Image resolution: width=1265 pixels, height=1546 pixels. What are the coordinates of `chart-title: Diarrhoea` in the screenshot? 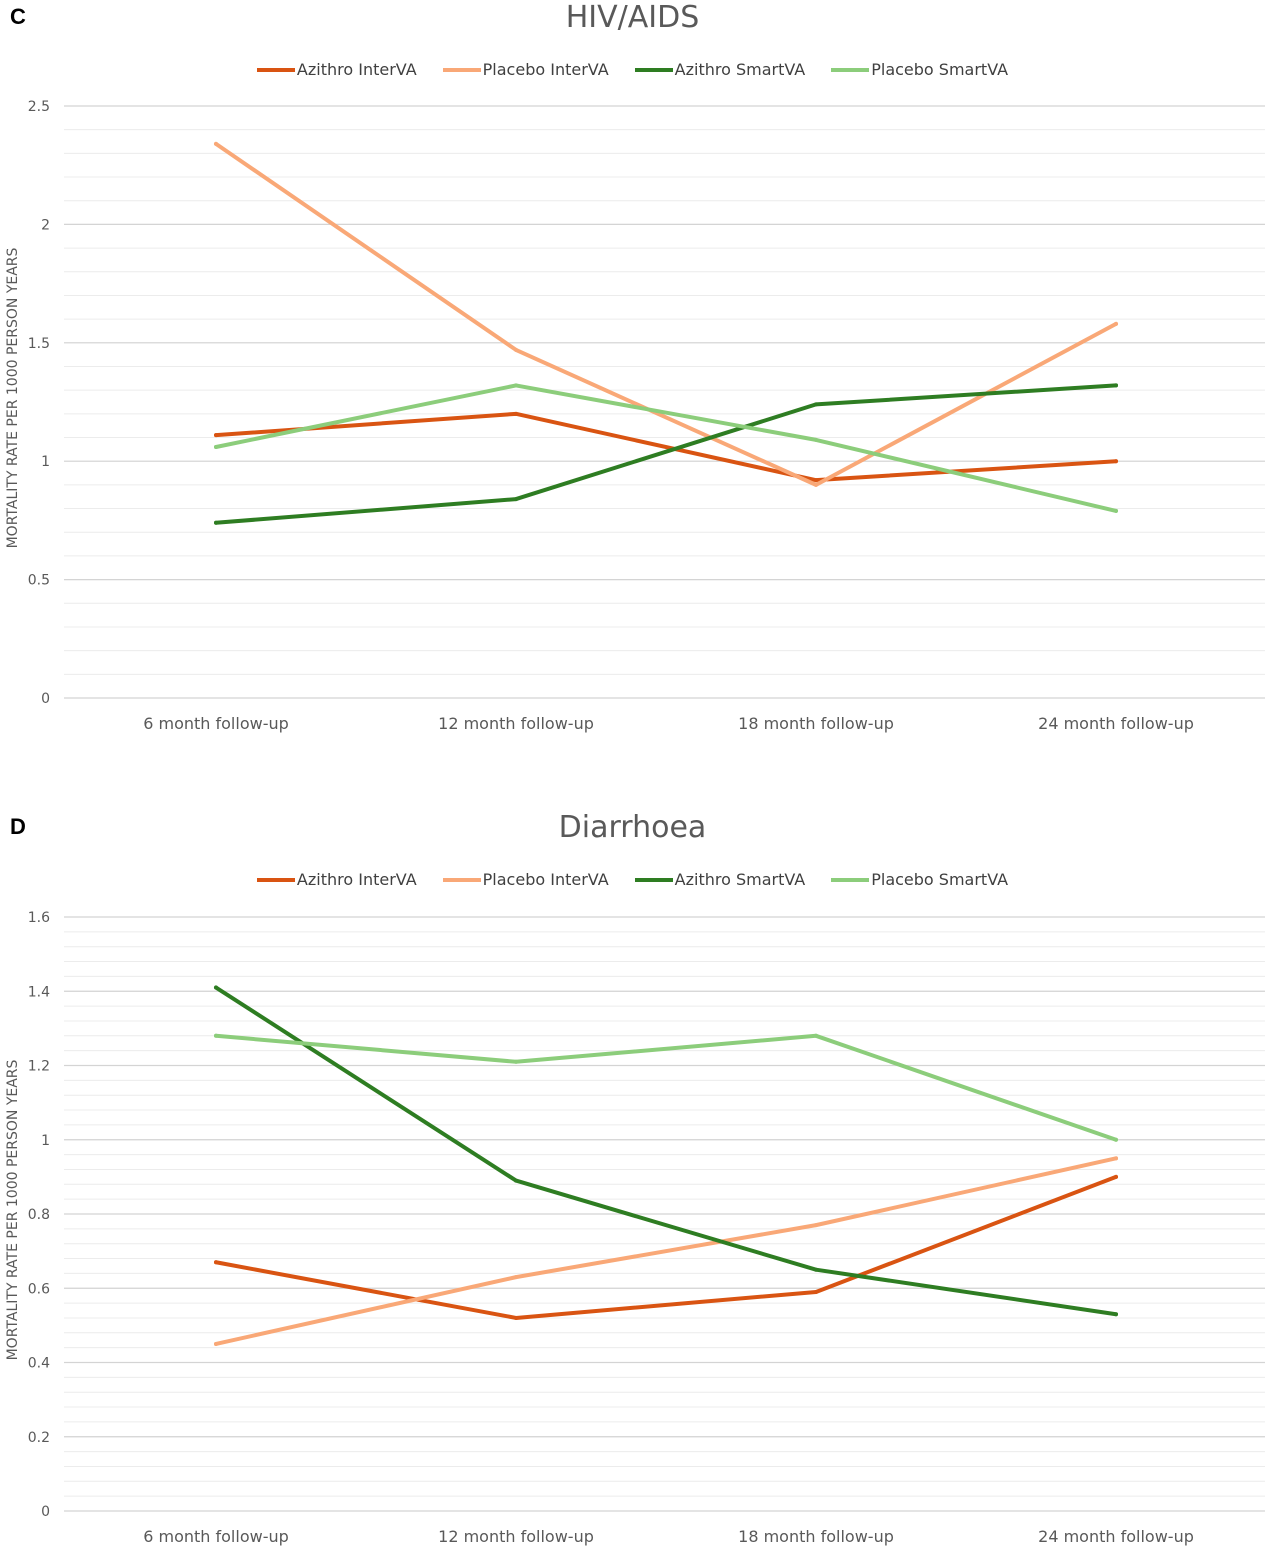 It's located at (632, 827).